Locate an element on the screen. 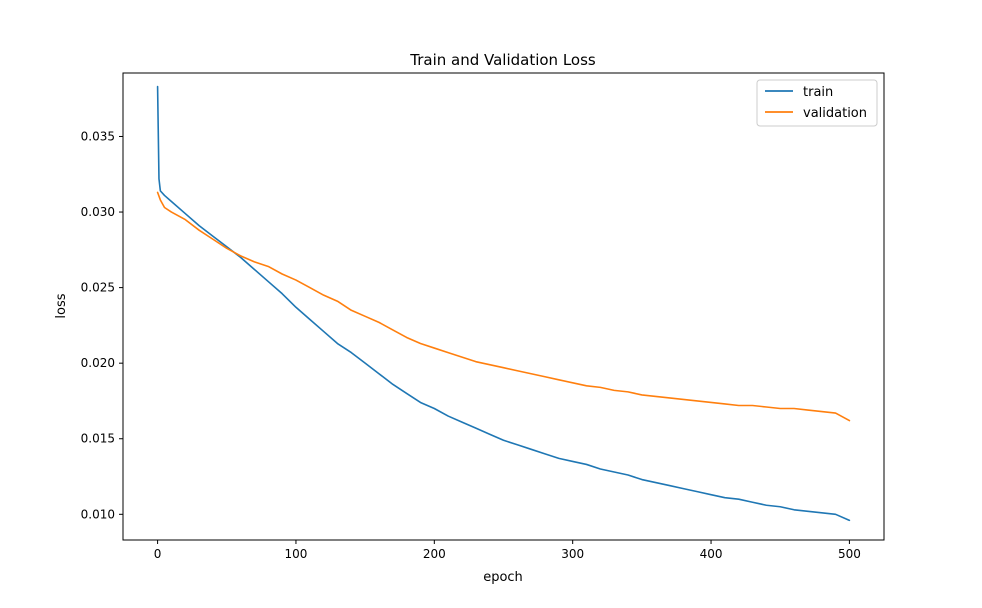 The image size is (982, 608). y-tick-label: 0.015 is located at coordinates (98, 439).